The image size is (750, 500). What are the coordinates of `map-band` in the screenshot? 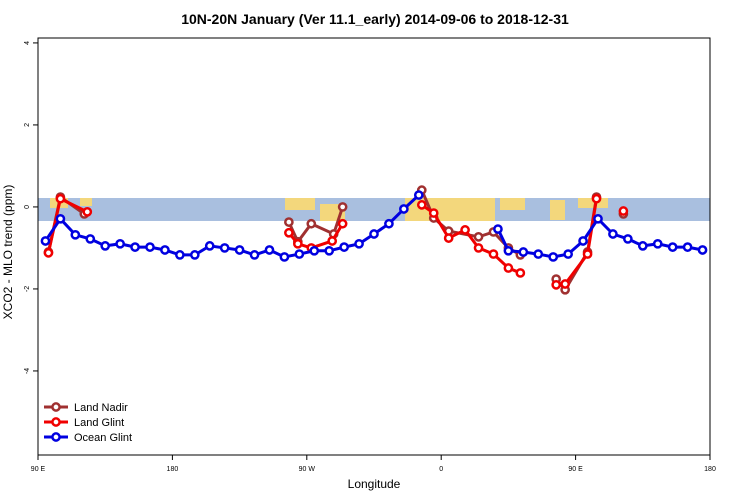 It's located at (374, 209).